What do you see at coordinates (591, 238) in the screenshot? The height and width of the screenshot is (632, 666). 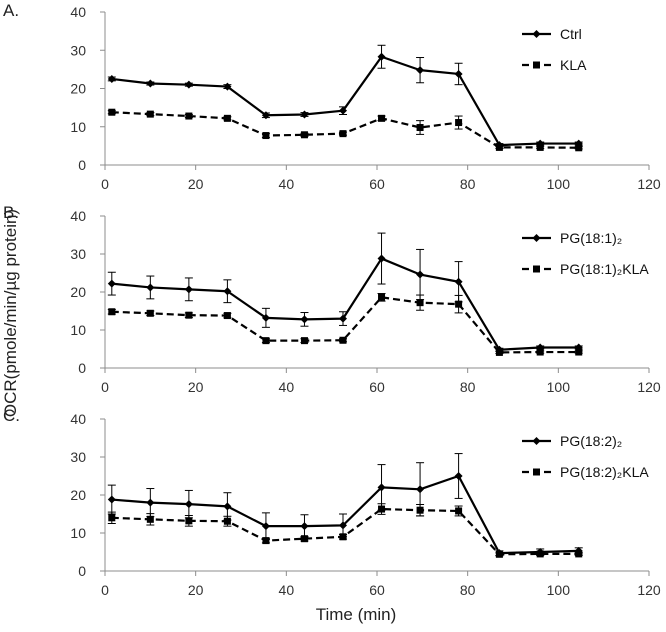 I see `legend-label: PG(18:1)₂` at bounding box center [591, 238].